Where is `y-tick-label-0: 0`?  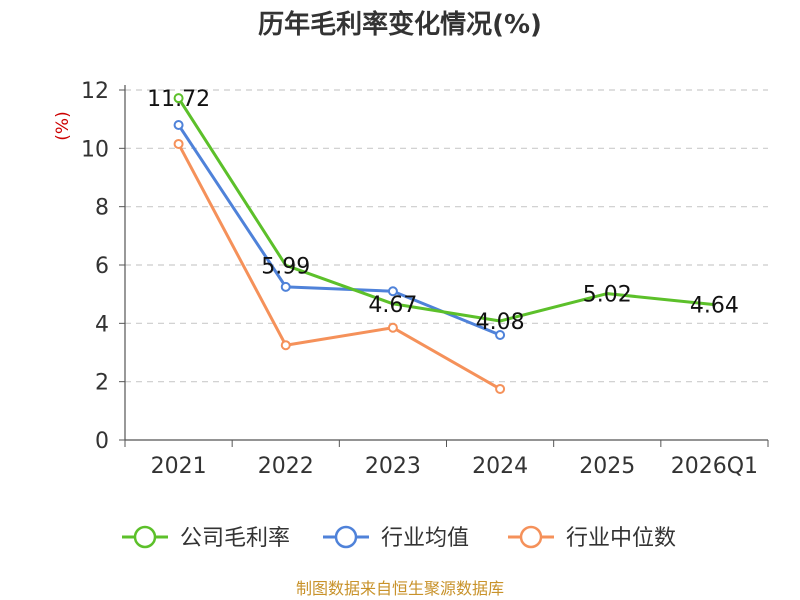 y-tick-label-0: 0 is located at coordinates (102, 441).